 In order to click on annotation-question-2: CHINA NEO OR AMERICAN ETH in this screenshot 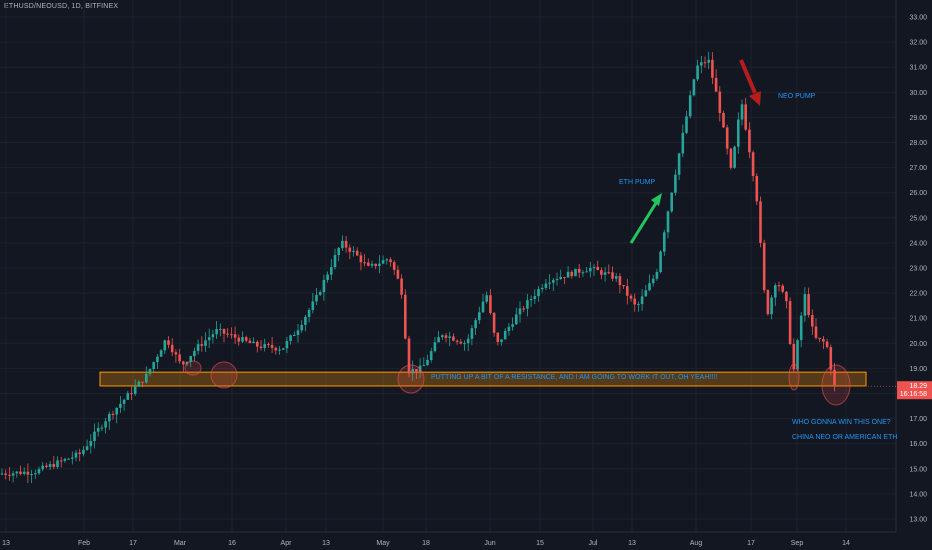, I will do `click(844, 437)`.